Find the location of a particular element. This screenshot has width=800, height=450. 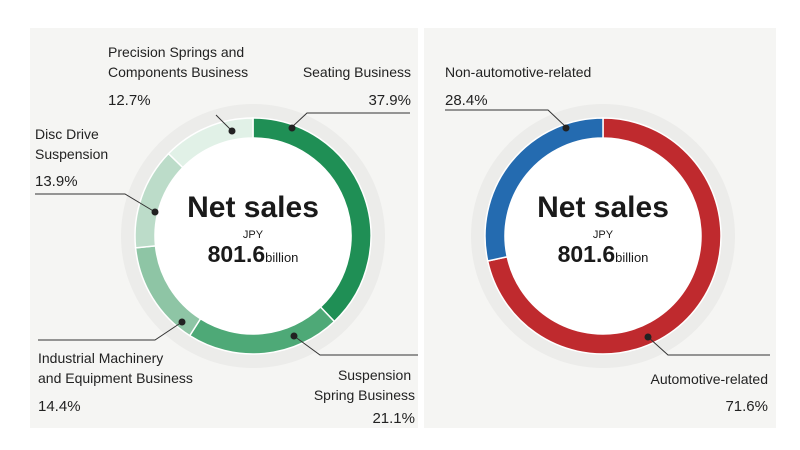

dot-seating is located at coordinates (292, 128).